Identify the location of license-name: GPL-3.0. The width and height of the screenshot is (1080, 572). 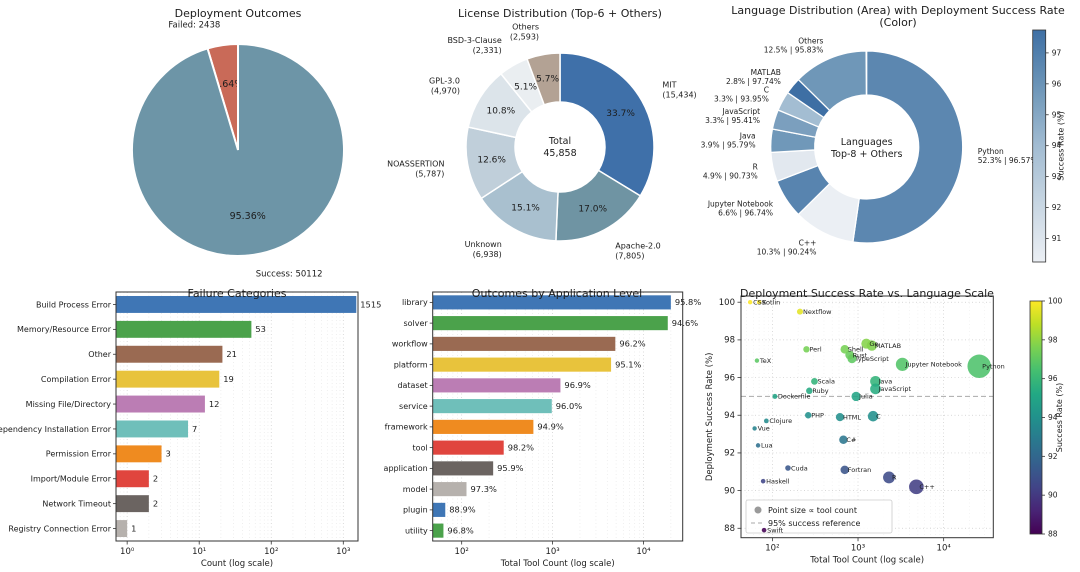
(444, 80).